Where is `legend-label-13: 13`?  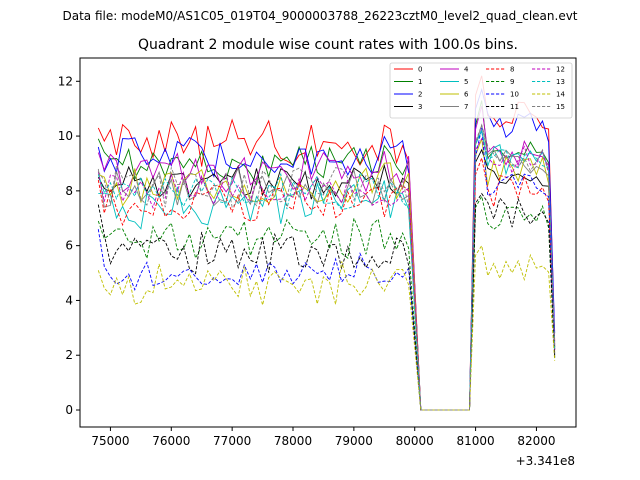 legend-label-13: 13 is located at coordinates (560, 82).